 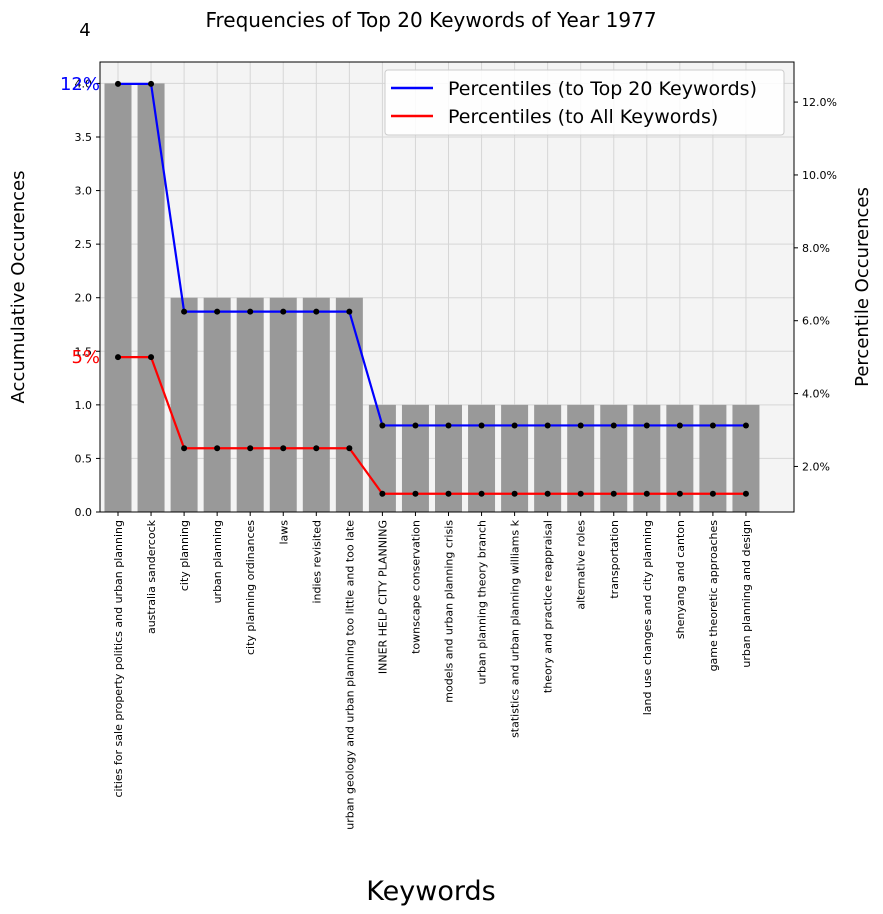 I want to click on x-tick-label: INNER HELP CITY PLANNING, so click(x=382, y=597).